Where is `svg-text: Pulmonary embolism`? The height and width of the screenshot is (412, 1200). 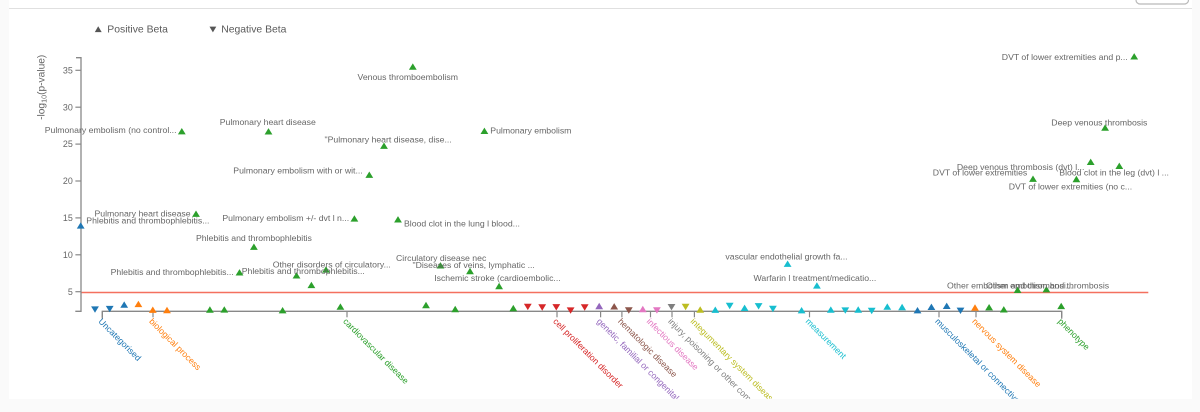
svg-text: Pulmonary embolism is located at coordinates (530, 131).